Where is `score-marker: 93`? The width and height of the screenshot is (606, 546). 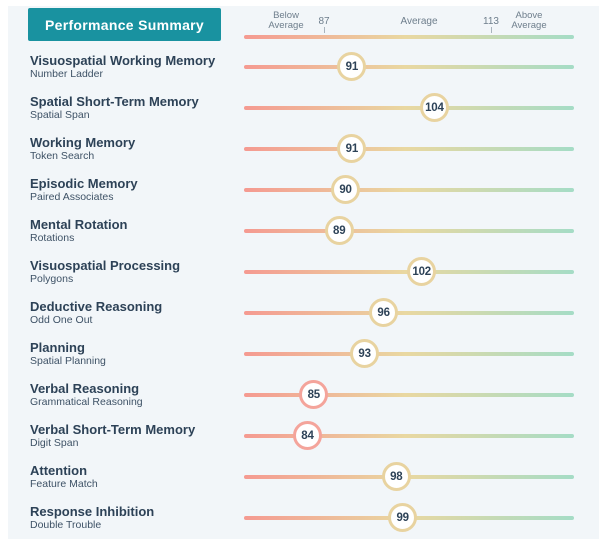
score-marker: 93 is located at coordinates (365, 353).